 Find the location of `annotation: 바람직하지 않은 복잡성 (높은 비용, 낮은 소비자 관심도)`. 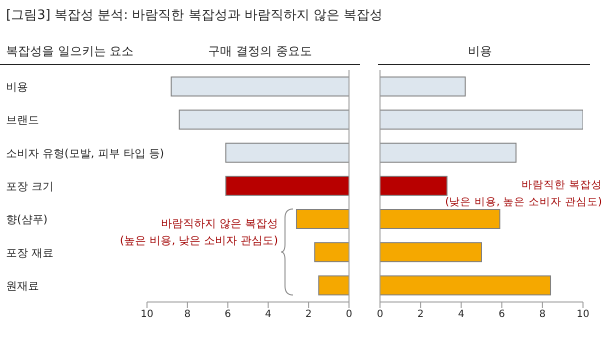

annotation: 바람직하지 않은 복잡성 (높은 비용, 낮은 소비자 관심도) is located at coordinates (199, 232).